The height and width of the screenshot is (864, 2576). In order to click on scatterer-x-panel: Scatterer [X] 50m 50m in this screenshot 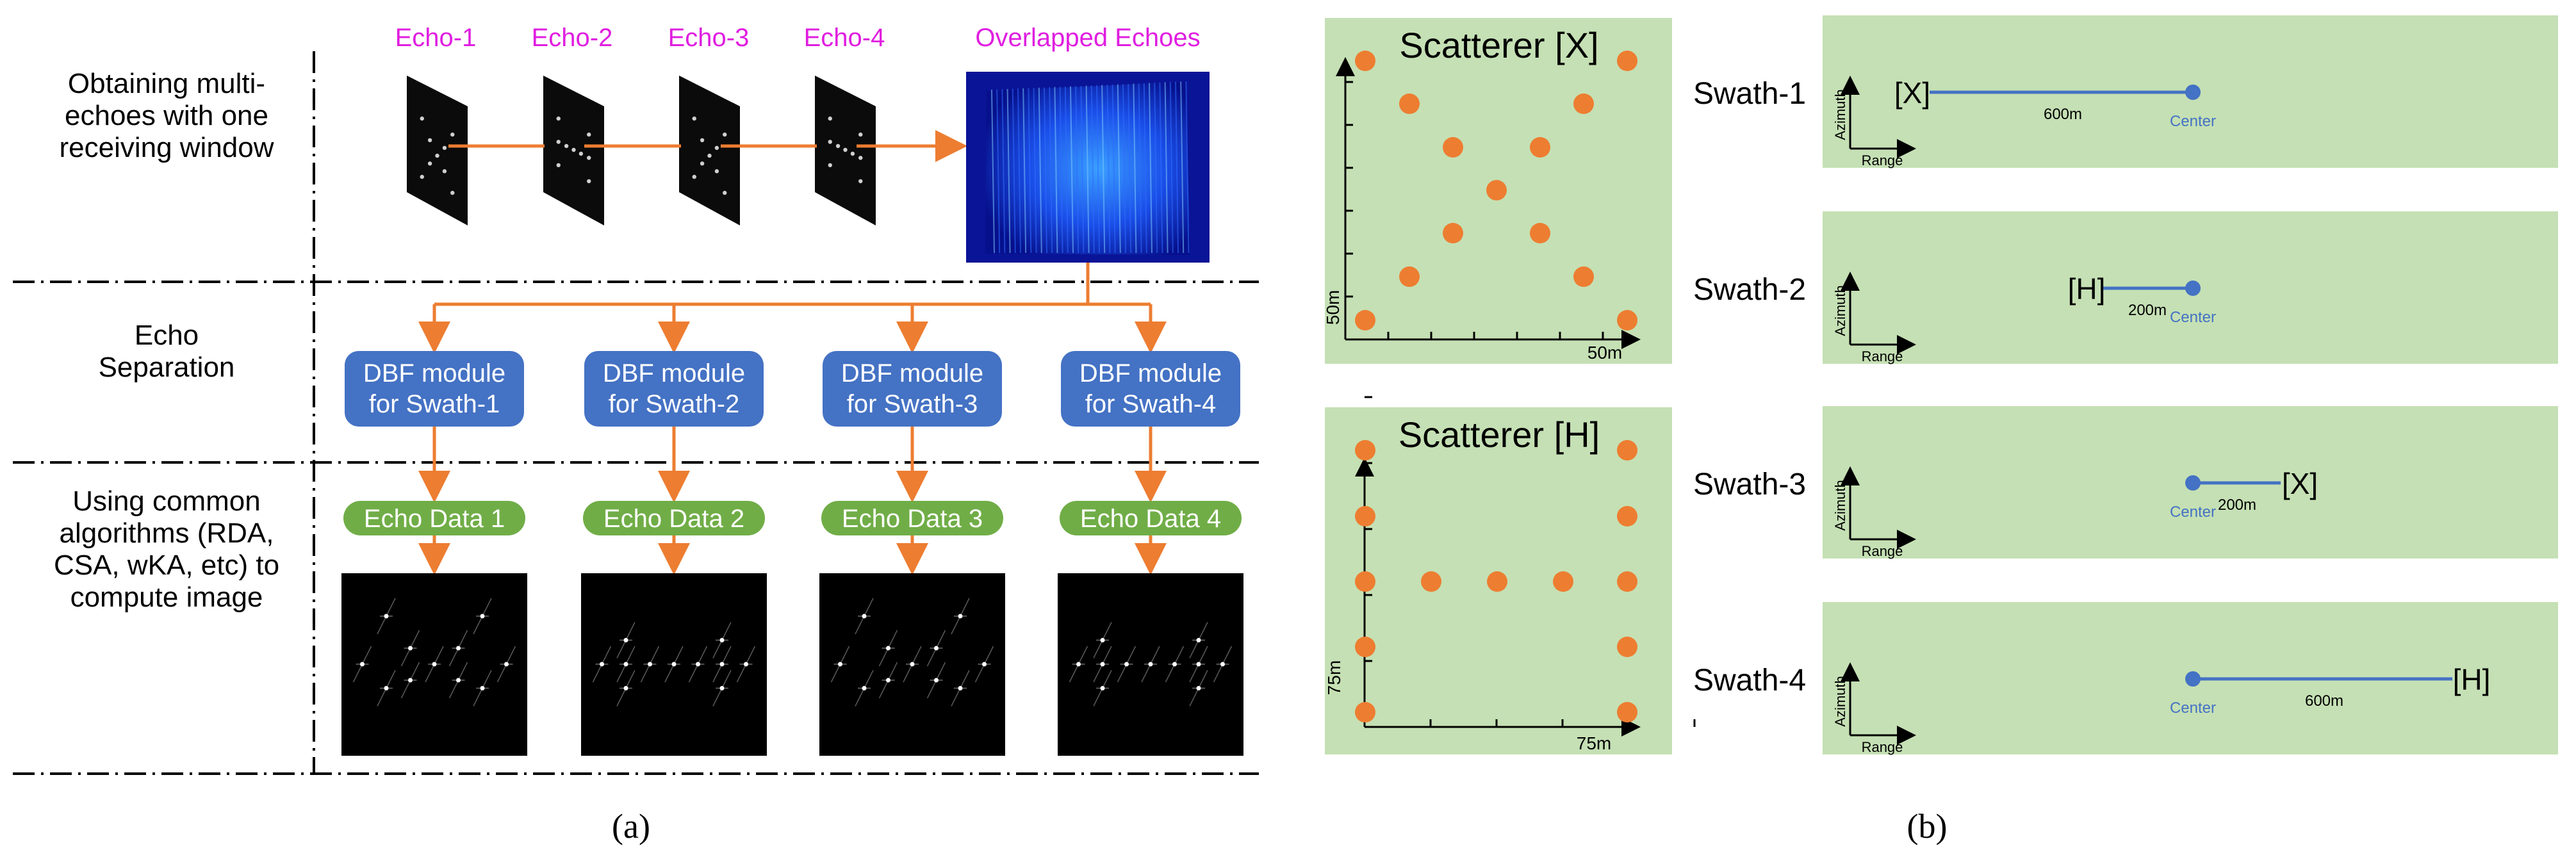, I will do `click(1498, 191)`.